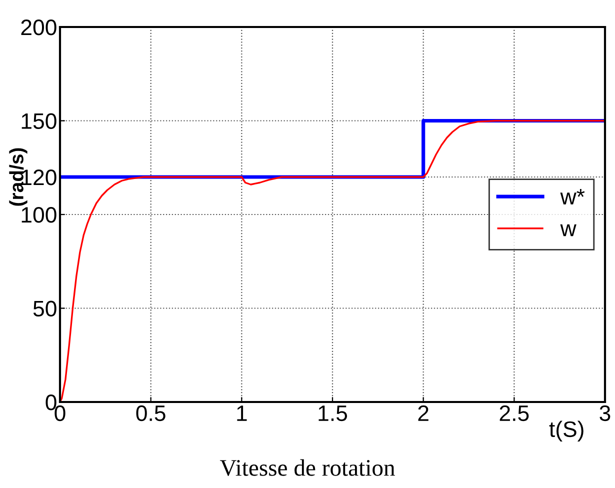  What do you see at coordinates (572, 196) in the screenshot?
I see `legend-label: w*` at bounding box center [572, 196].